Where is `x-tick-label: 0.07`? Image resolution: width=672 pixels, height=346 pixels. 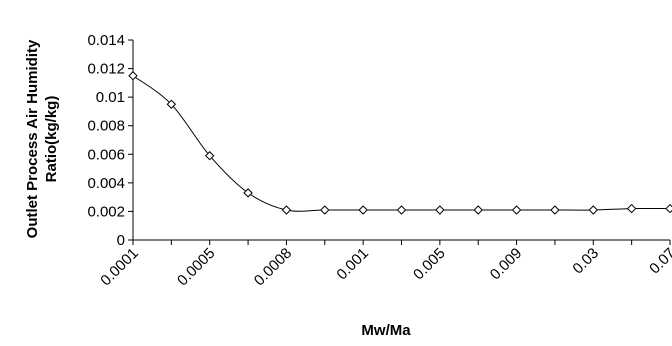
x-tick-label: 0.07 is located at coordinates (659, 261).